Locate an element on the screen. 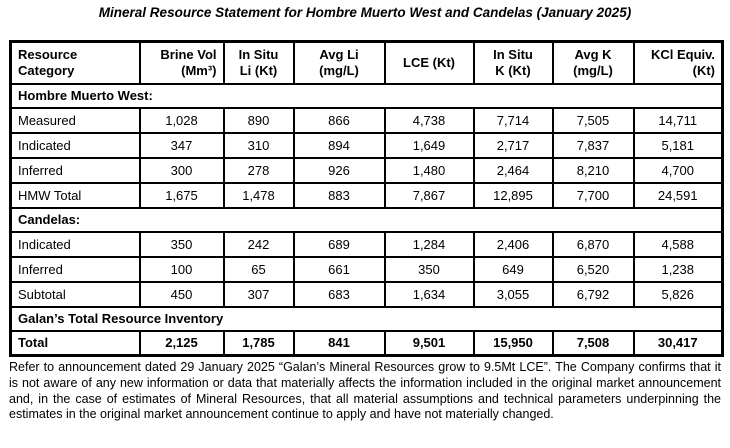 This screenshot has height=448, width=730. value-cell: 1,649 is located at coordinates (429, 145).